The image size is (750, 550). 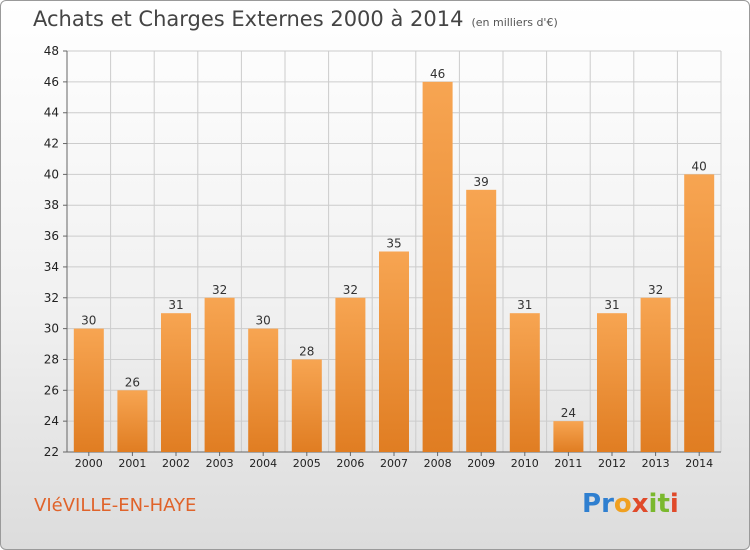 What do you see at coordinates (51, 390) in the screenshot?
I see `y-tick-label: 26` at bounding box center [51, 390].